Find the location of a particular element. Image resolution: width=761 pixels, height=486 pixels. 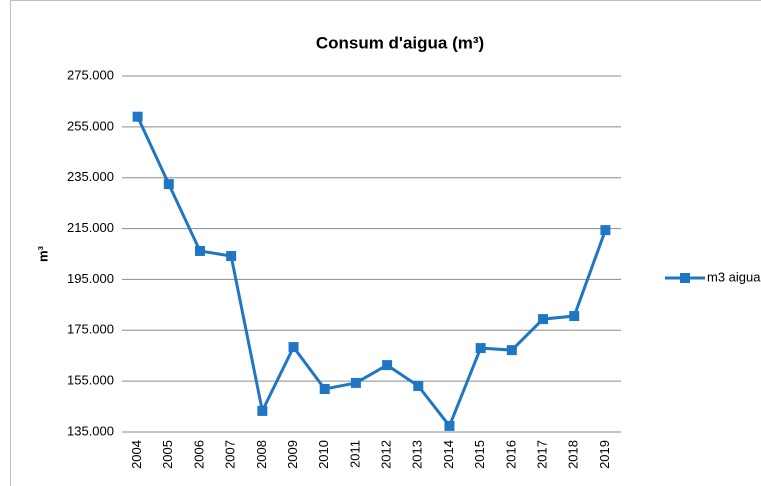

x-tick-label: 2010 is located at coordinates (323, 454).